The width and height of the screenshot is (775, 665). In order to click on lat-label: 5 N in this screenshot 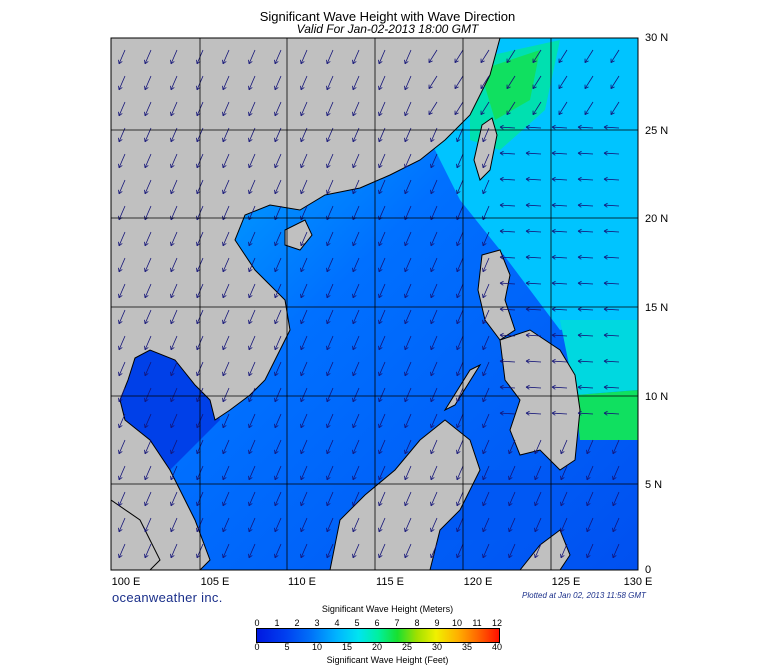, I will do `click(654, 485)`.